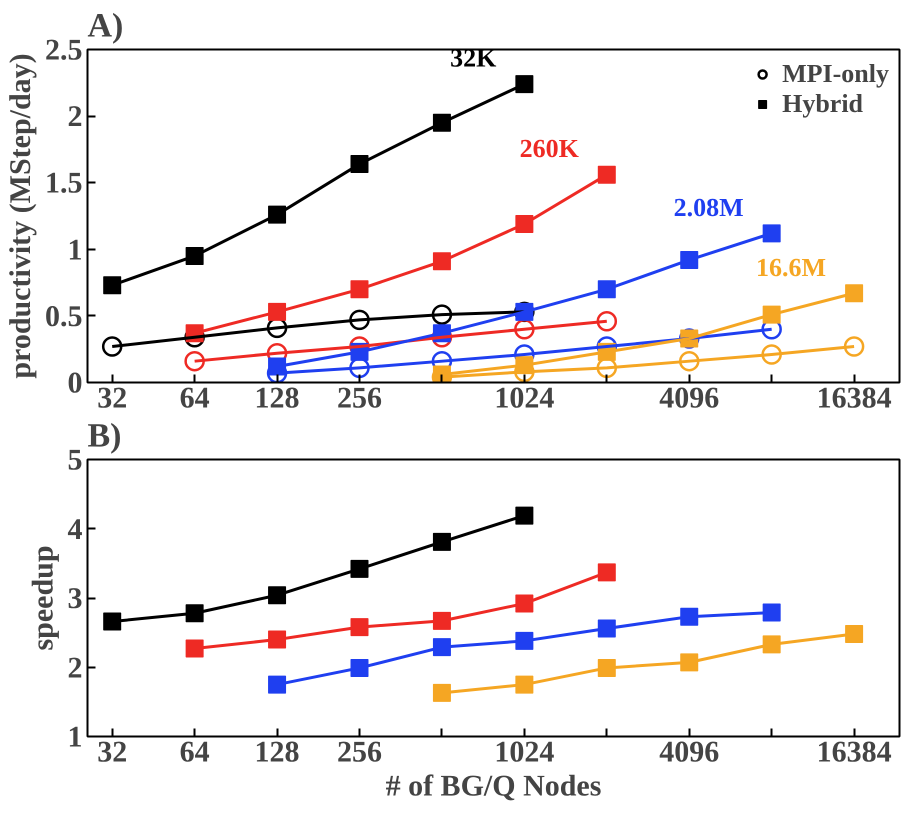 The height and width of the screenshot is (815, 924). Describe the element at coordinates (20, 216) in the screenshot. I see `y-axis-title: productivity (MStep/day)` at that location.